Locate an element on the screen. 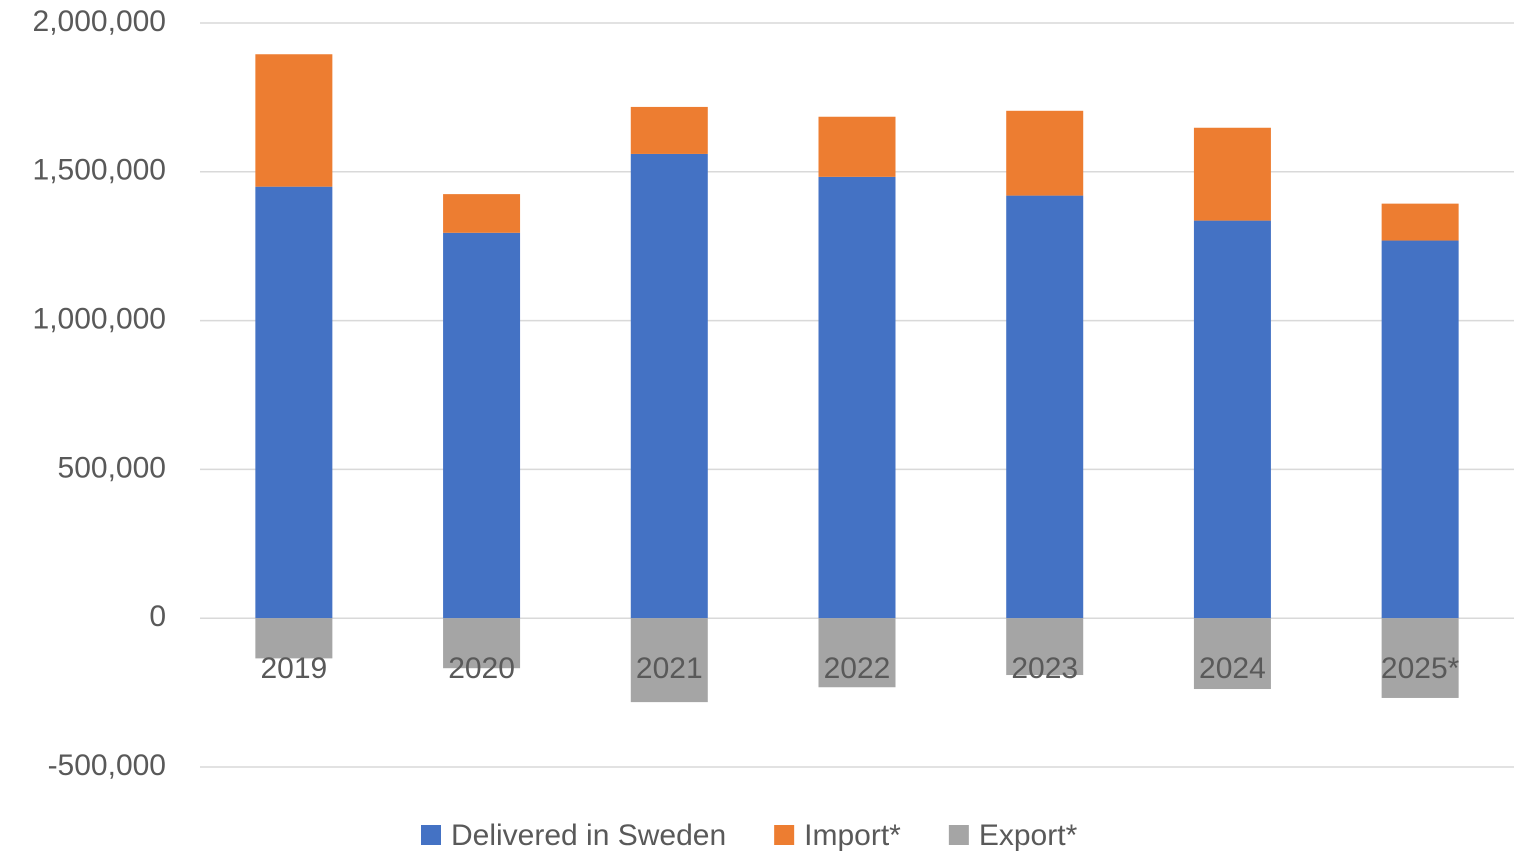 This screenshot has width=1514, height=854. x-tick-label: 2023 is located at coordinates (1044, 668).